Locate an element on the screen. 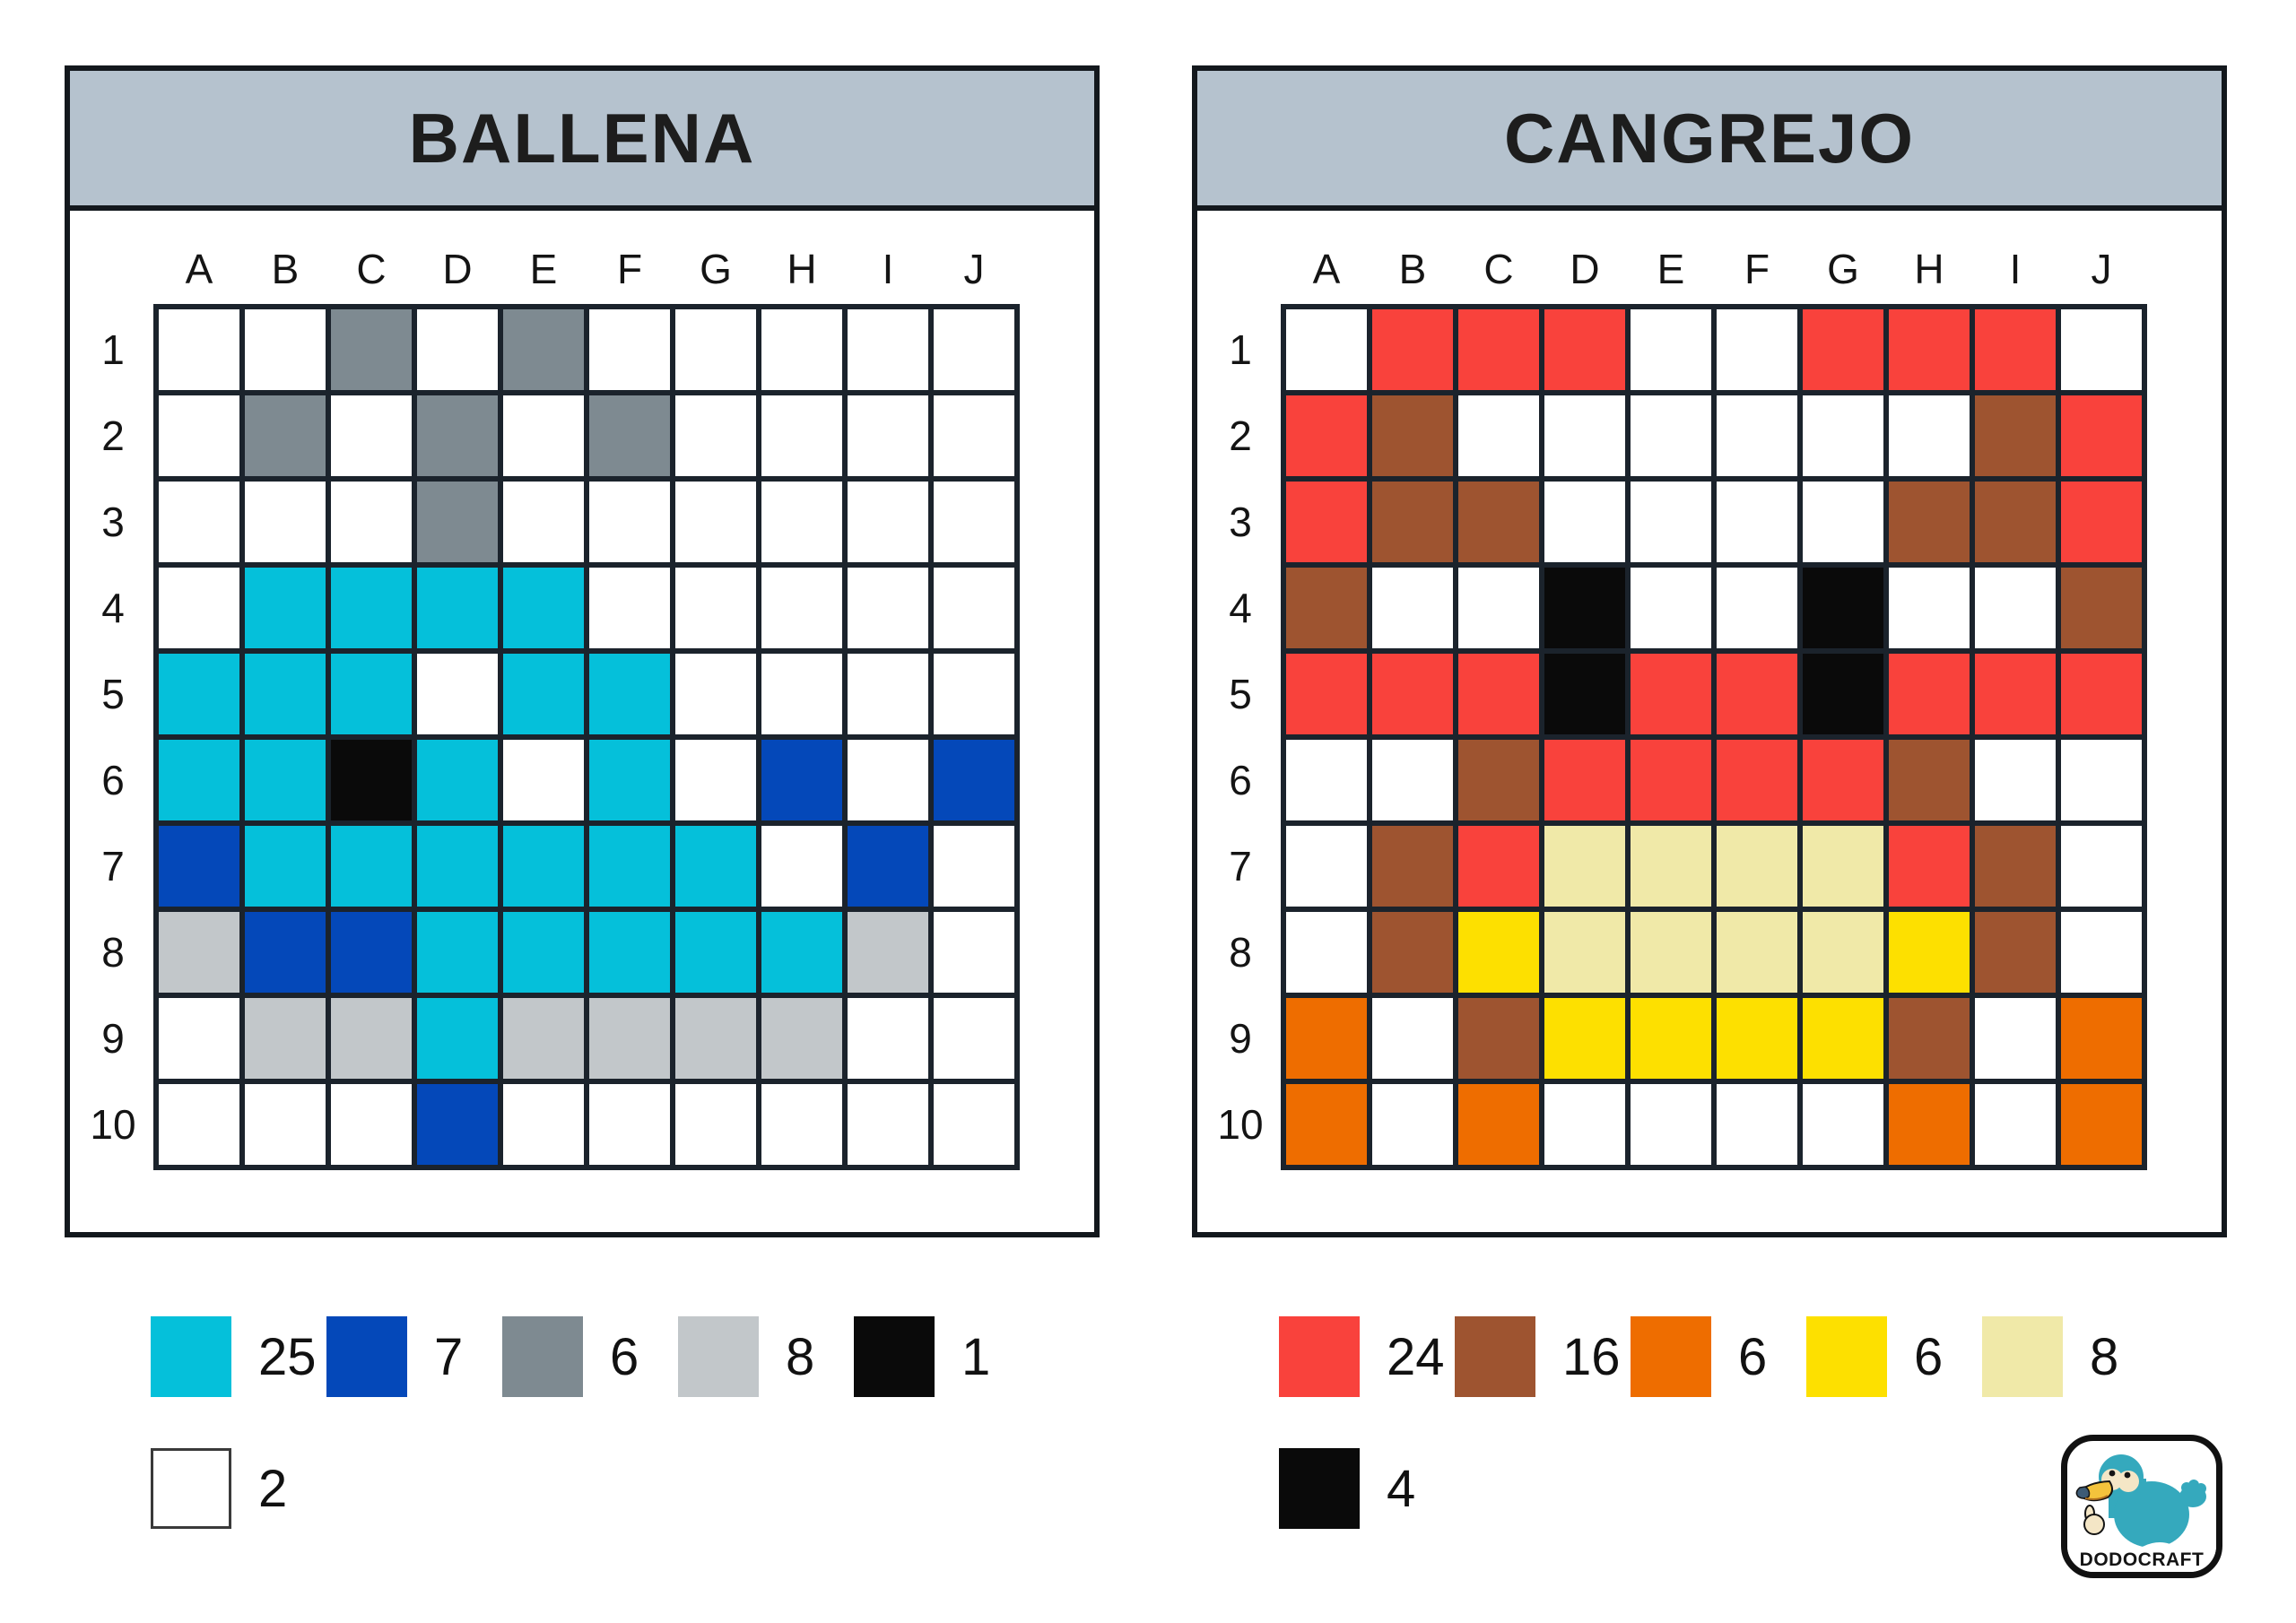  ballena-title: BALLENA is located at coordinates (582, 138).